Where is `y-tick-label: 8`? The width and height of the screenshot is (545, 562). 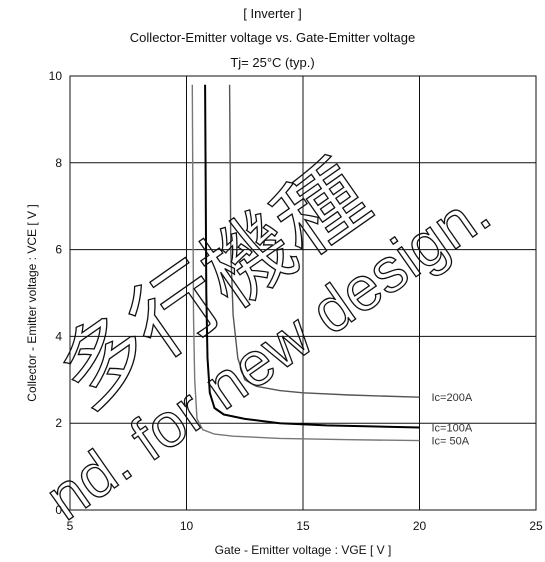 y-tick-label: 8 is located at coordinates (58, 163).